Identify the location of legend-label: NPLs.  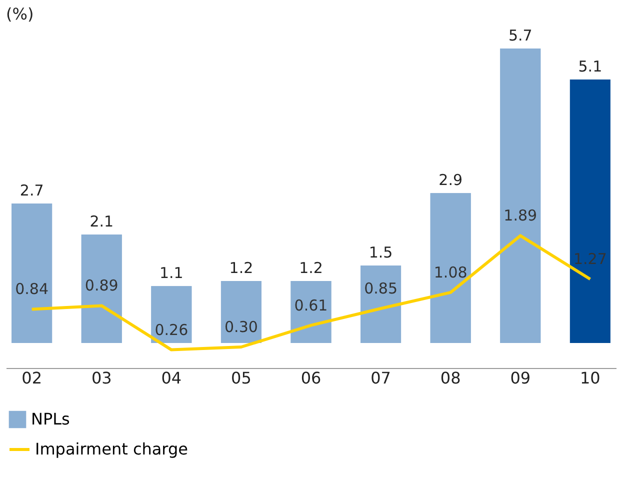
(50, 419).